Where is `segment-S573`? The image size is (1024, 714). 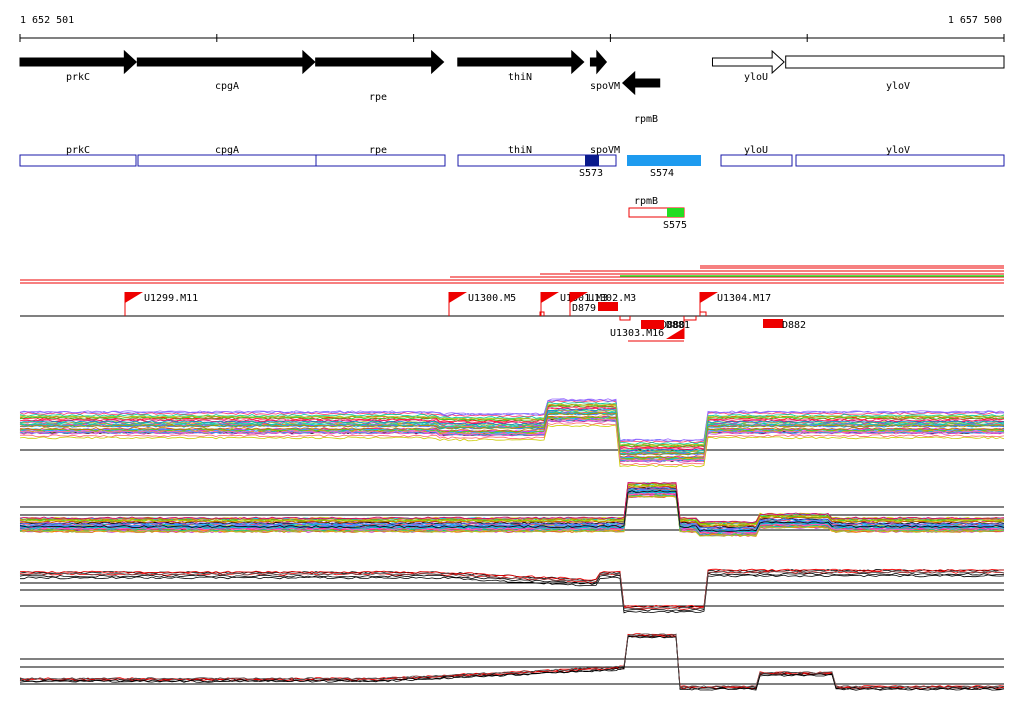
segment-S573 is located at coordinates (592, 160).